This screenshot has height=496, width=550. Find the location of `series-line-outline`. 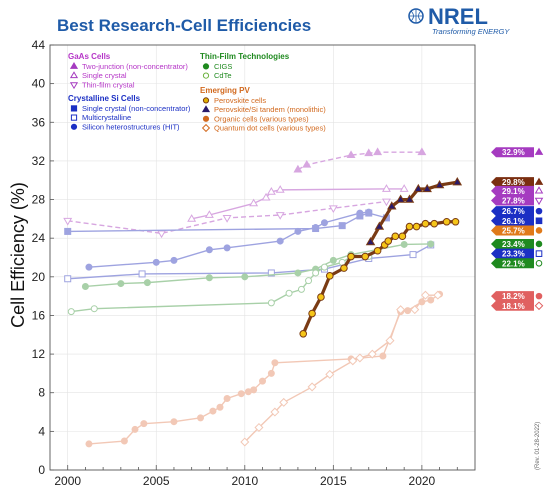

series-line-outline is located at coordinates (378, 277).